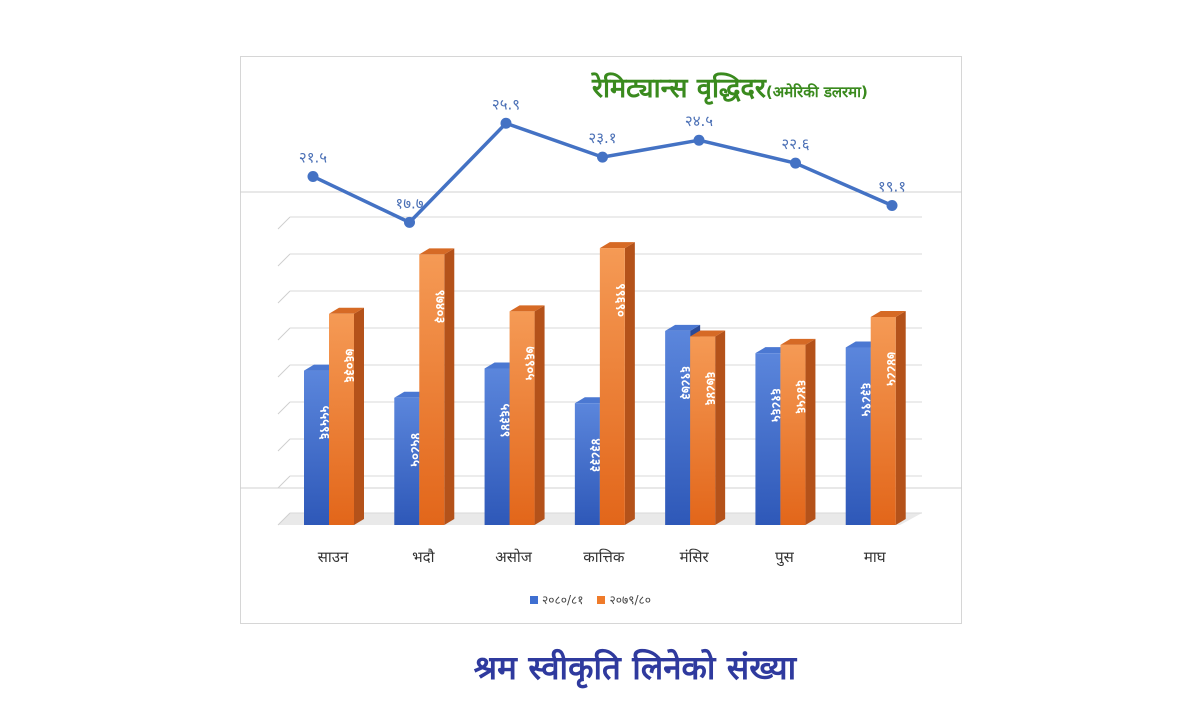 The image size is (1200, 726). What do you see at coordinates (679, 88) in the screenshot?
I see `line-chart-title-text: रेमिट्यान्स वृद्धिदर` at bounding box center [679, 88].